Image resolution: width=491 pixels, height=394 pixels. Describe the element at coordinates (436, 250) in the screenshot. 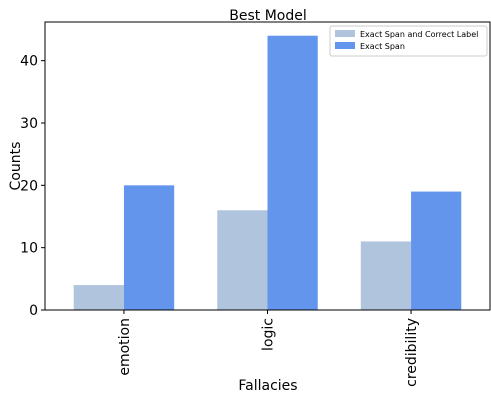

I see `bar-exact-span-credibility` at that location.